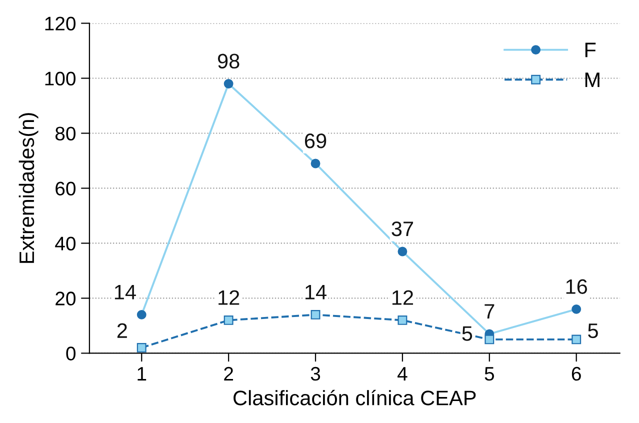 This screenshot has height=423, width=639. What do you see at coordinates (576, 373) in the screenshot?
I see `x-tick-label: 6` at bounding box center [576, 373].